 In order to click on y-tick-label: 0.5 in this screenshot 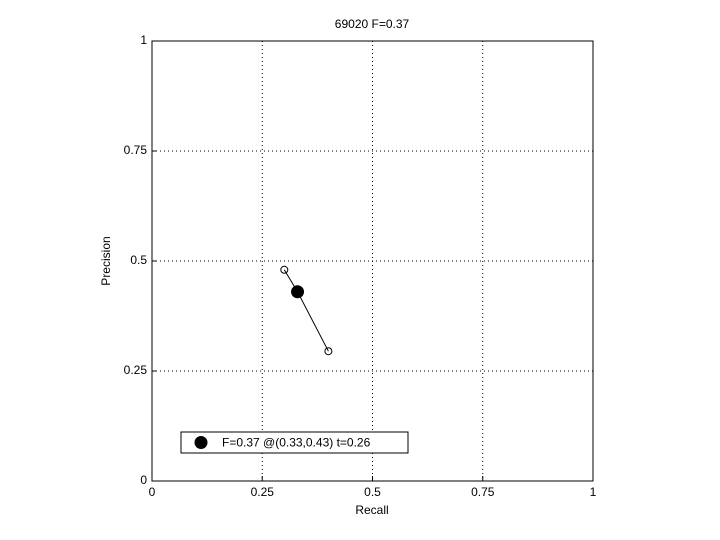, I will do `click(138, 260)`.